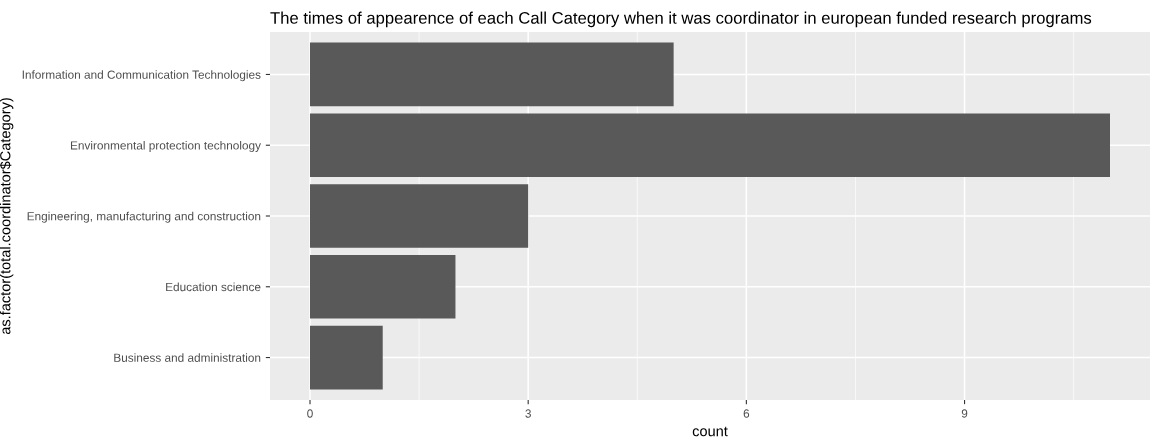  Describe the element at coordinates (710, 431) in the screenshot. I see `x-axis-title: count` at that location.